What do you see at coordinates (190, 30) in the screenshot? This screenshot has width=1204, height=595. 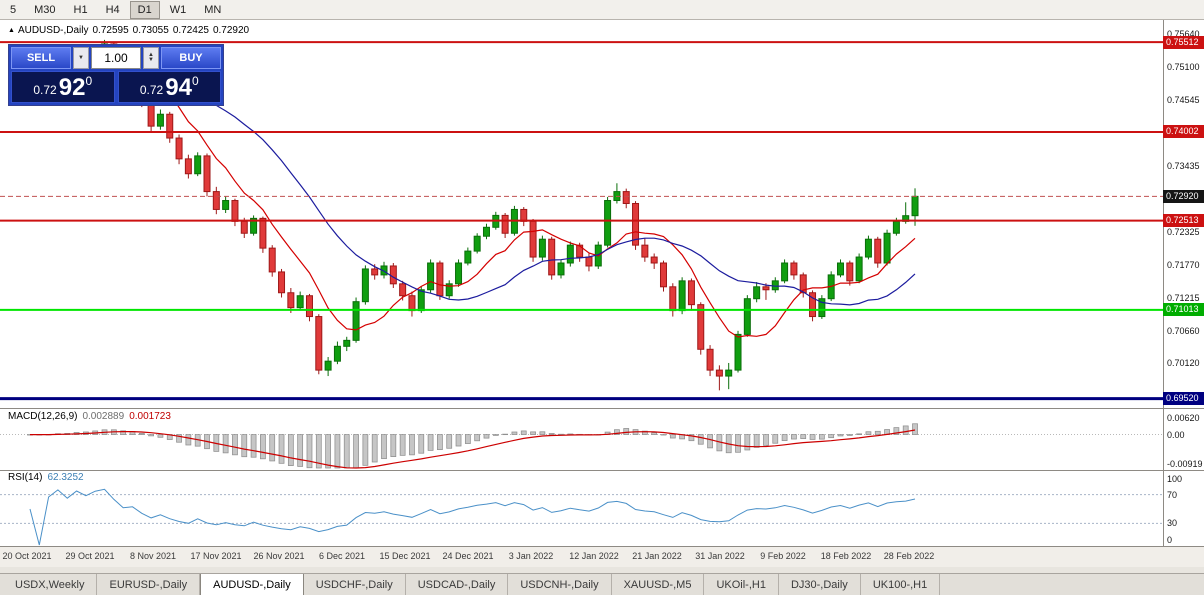 I see `ohlc-low: 0.72425` at bounding box center [190, 30].